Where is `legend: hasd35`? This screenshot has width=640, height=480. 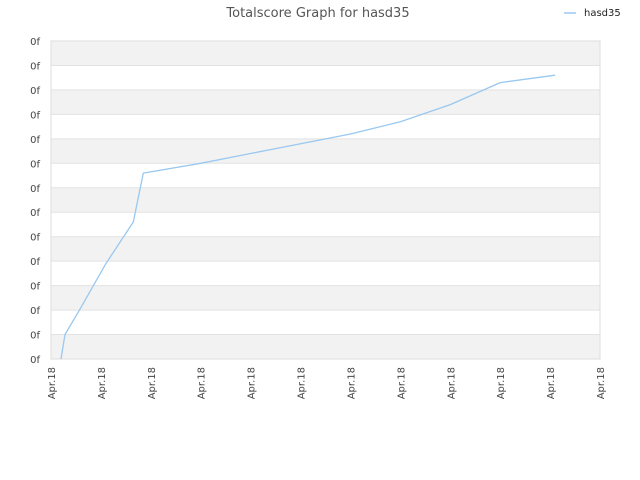
legend: hasd35 is located at coordinates (592, 13).